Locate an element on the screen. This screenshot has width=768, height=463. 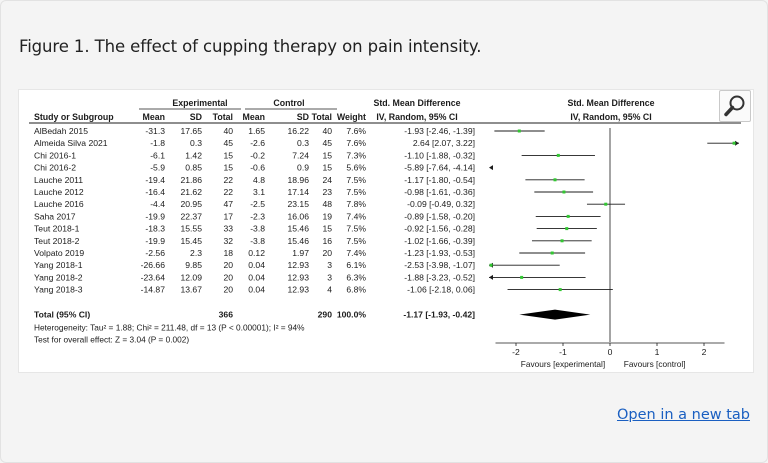
total-weight: 100.0% is located at coordinates (352, 315).